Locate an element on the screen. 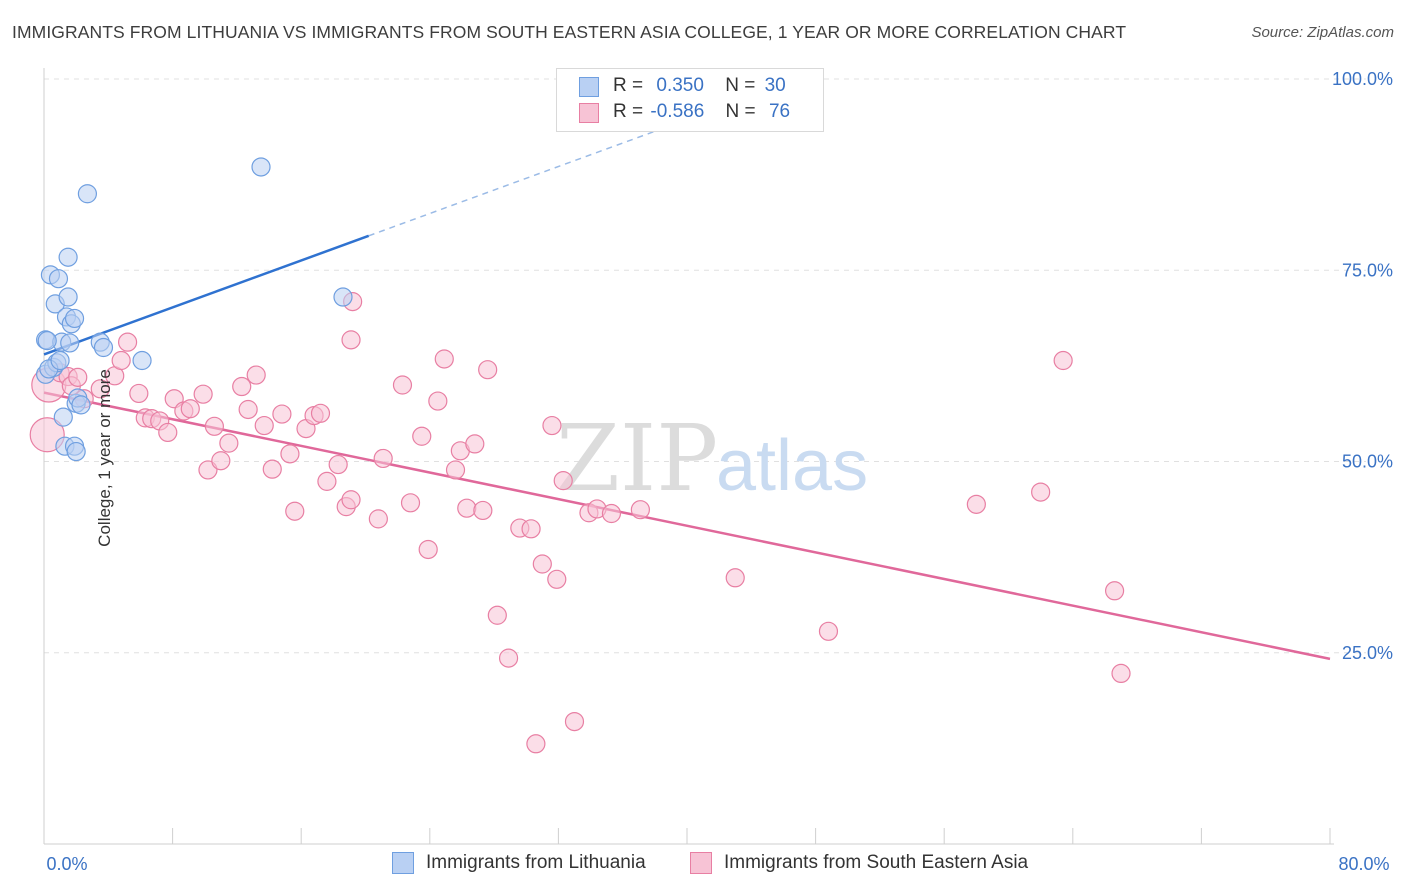 This screenshot has width=1406, height=892. watermark: ZIP atlas is located at coordinates (712, 458).